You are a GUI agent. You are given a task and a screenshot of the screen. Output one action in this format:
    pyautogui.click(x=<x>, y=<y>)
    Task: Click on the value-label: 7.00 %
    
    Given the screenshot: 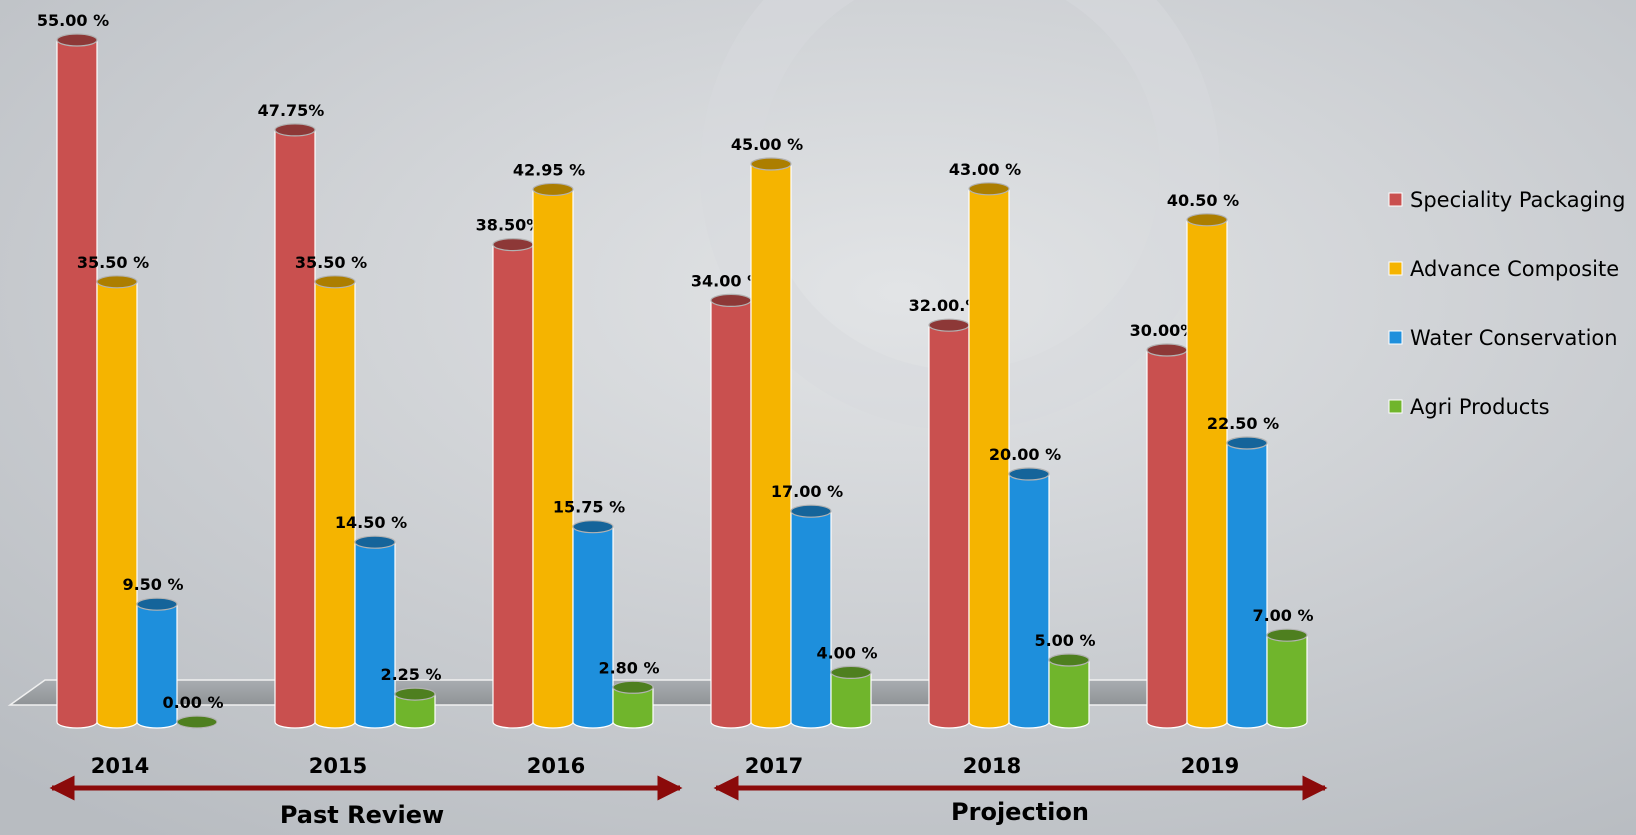 What is the action you would take?
    pyautogui.click(x=1282, y=615)
    